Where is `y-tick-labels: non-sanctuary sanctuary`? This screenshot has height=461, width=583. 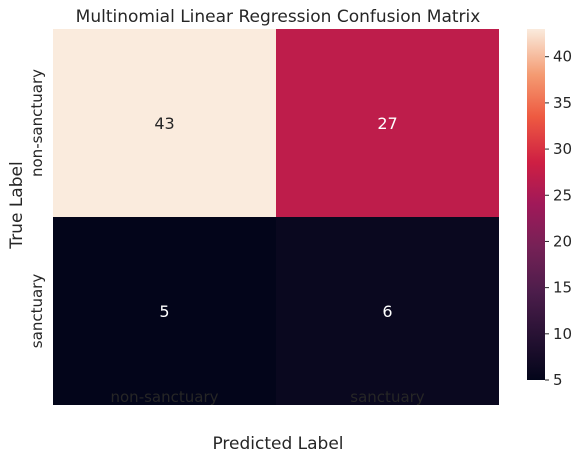
y-tick-labels: non-sanctuary sanctuary is located at coordinates (37, 208).